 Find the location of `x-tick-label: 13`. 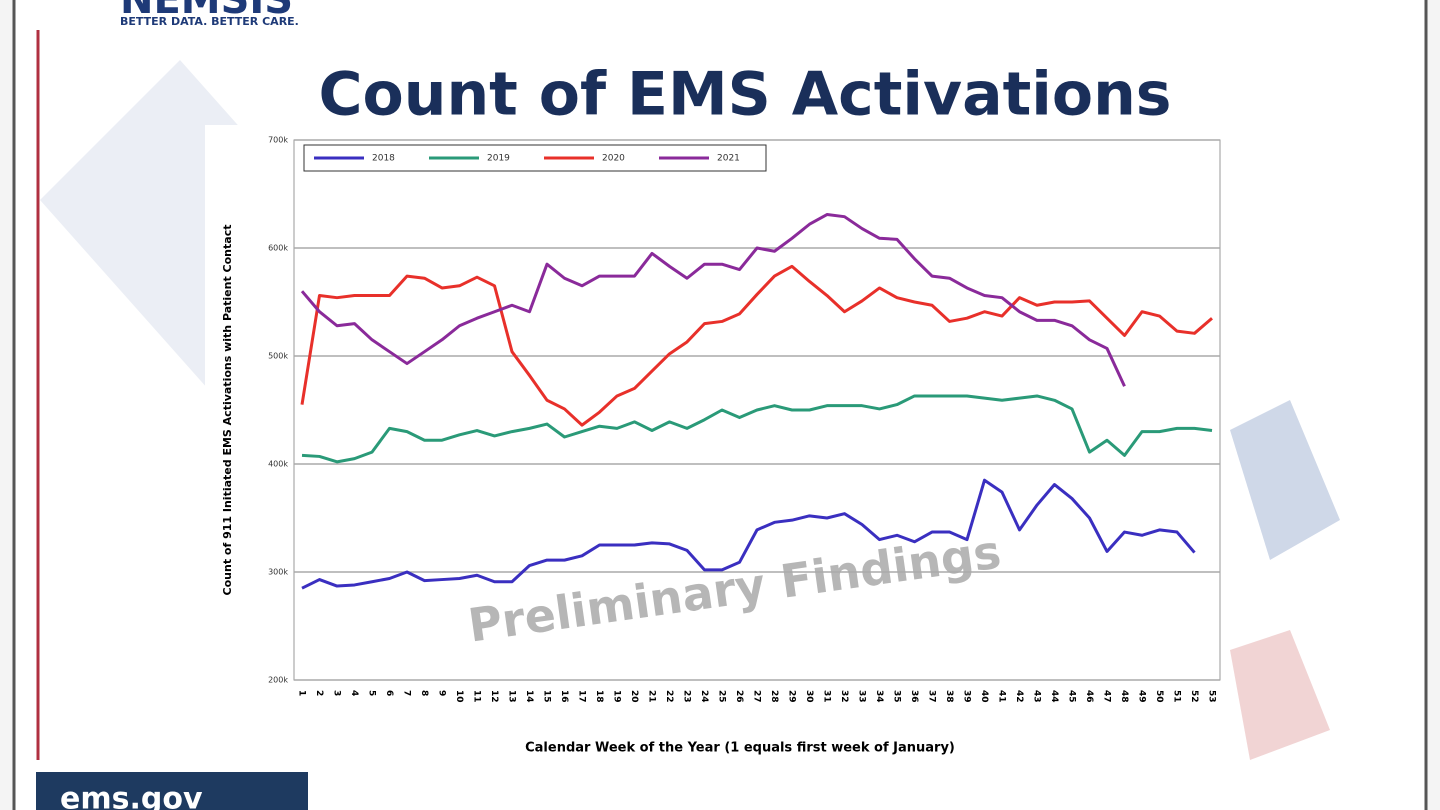

x-tick-label: 13 is located at coordinates (512, 696).